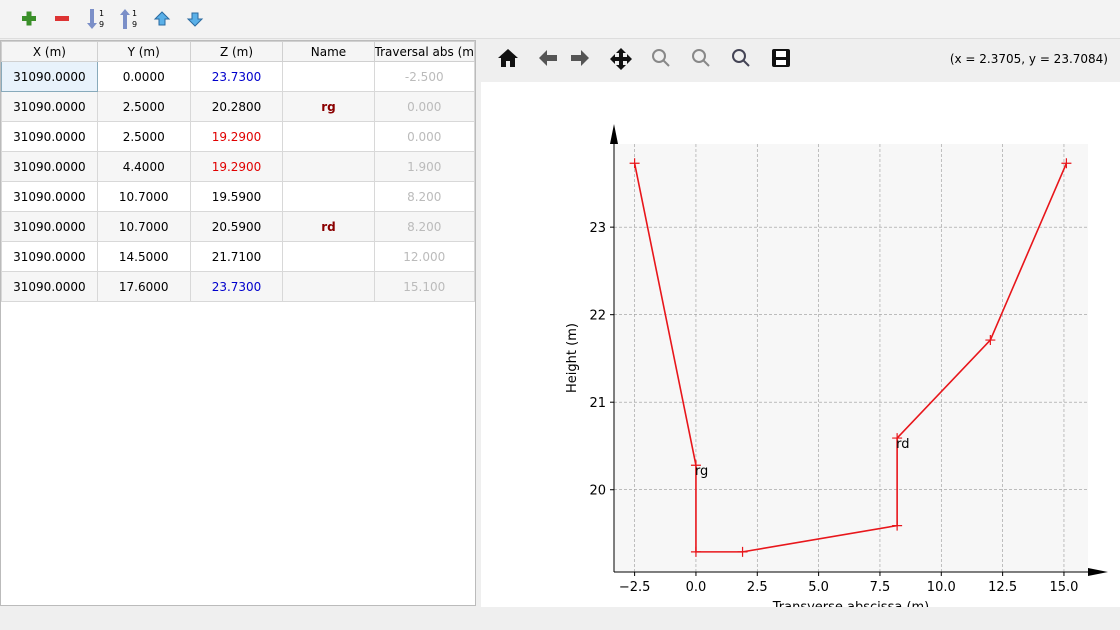 The image size is (1120, 630). I want to click on table-cell: 21.7100, so click(236, 256).